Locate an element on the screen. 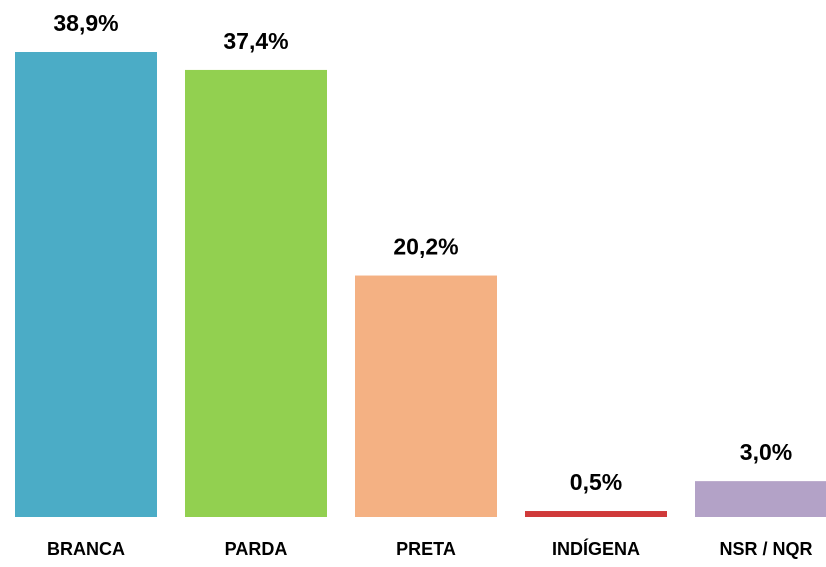 The height and width of the screenshot is (567, 826). value-label: 20,2% is located at coordinates (425, 247).